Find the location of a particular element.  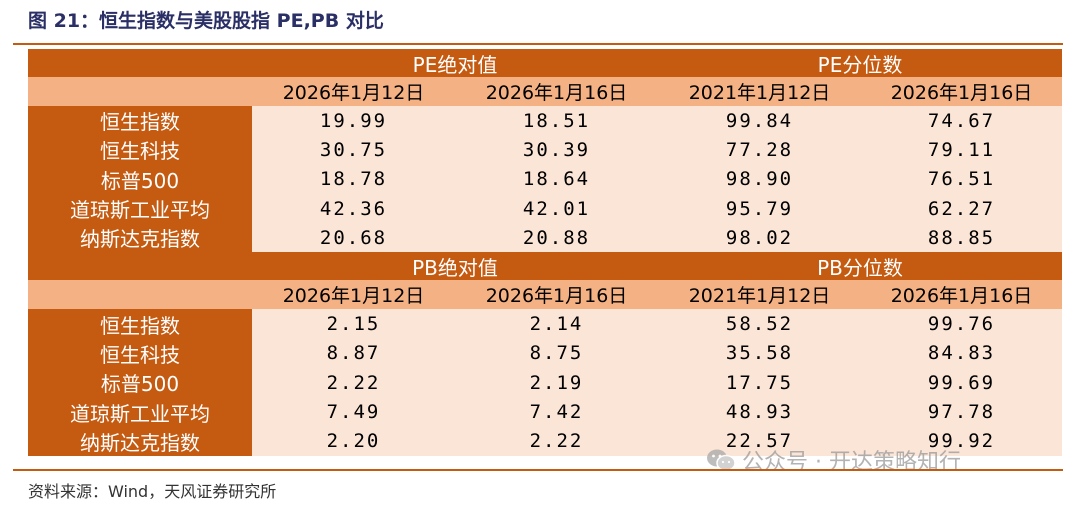

value-cell: 18.78 is located at coordinates (353, 179).